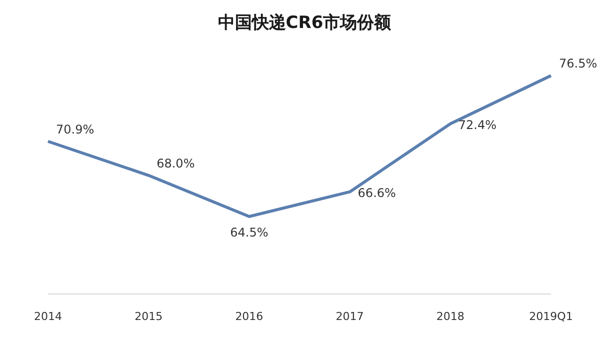 The image size is (609, 337). Describe the element at coordinates (304, 23) in the screenshot. I see `chart-title: 中国快递CR6市场份额` at that location.